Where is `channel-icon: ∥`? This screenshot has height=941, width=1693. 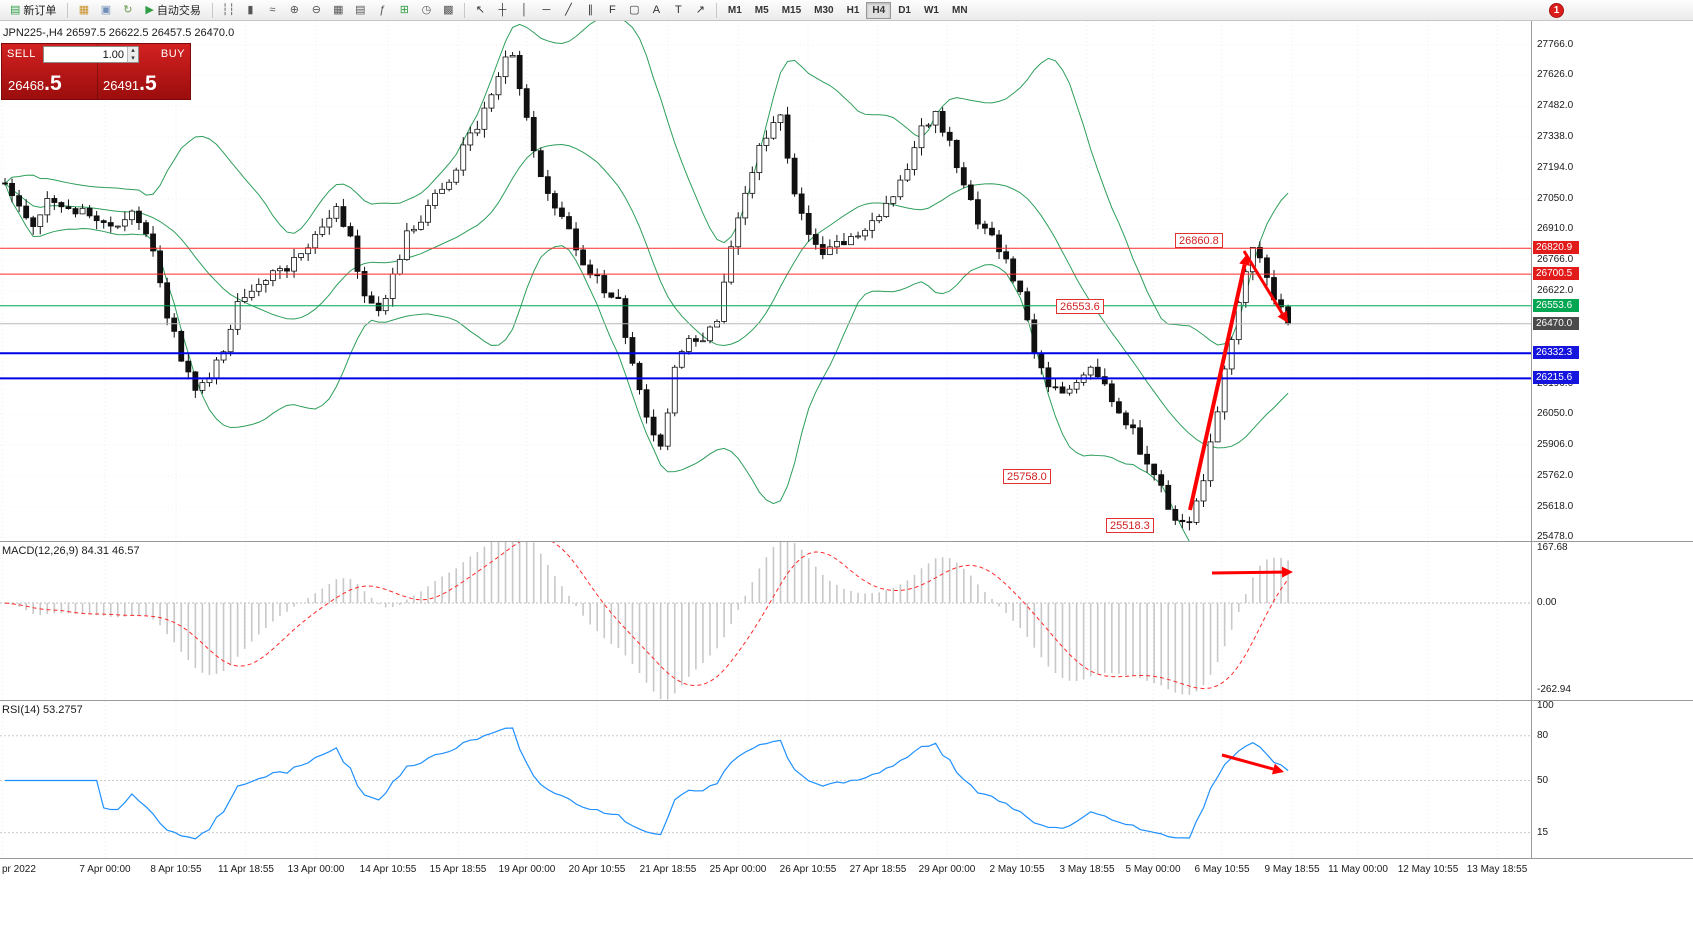 channel-icon: ∥ is located at coordinates (590, 9).